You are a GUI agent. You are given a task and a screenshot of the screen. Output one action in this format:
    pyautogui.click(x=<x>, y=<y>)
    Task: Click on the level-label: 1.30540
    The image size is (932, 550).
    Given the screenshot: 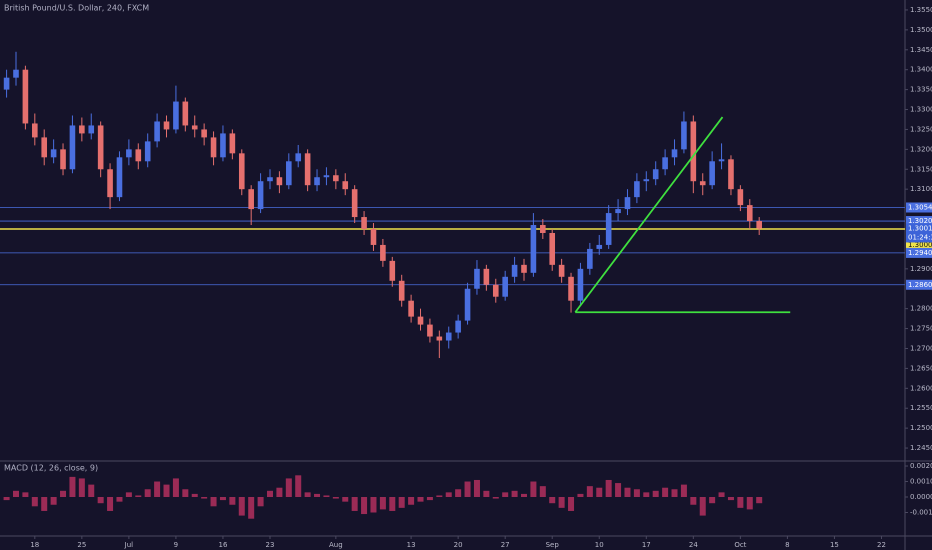 What is the action you would take?
    pyautogui.click(x=920, y=207)
    